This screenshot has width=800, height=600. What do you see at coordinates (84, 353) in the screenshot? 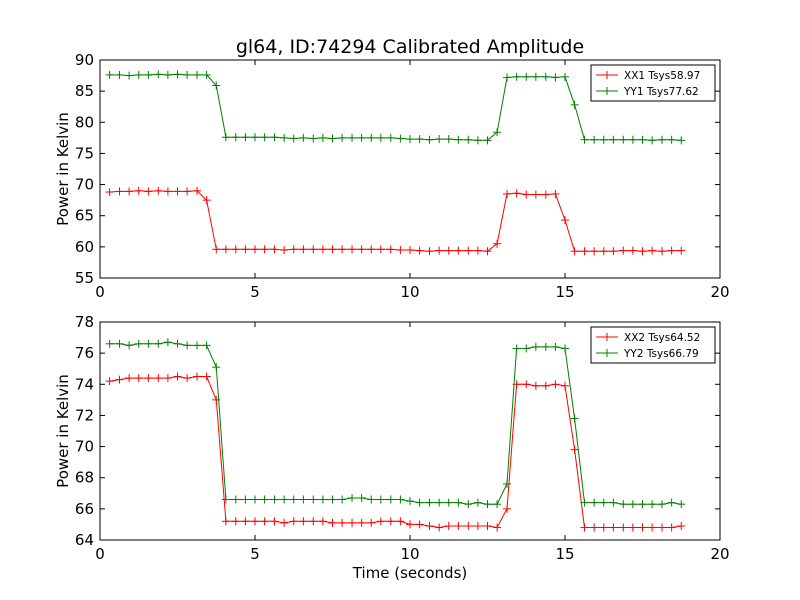
I see `y-tick-label: 76` at bounding box center [84, 353].